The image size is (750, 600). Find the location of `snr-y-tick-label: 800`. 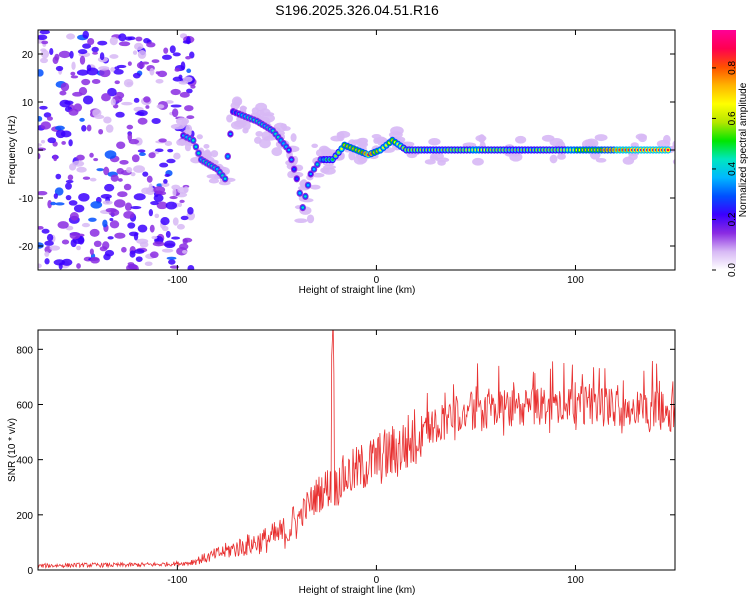

snr-y-tick-label: 800 is located at coordinates (24, 350).